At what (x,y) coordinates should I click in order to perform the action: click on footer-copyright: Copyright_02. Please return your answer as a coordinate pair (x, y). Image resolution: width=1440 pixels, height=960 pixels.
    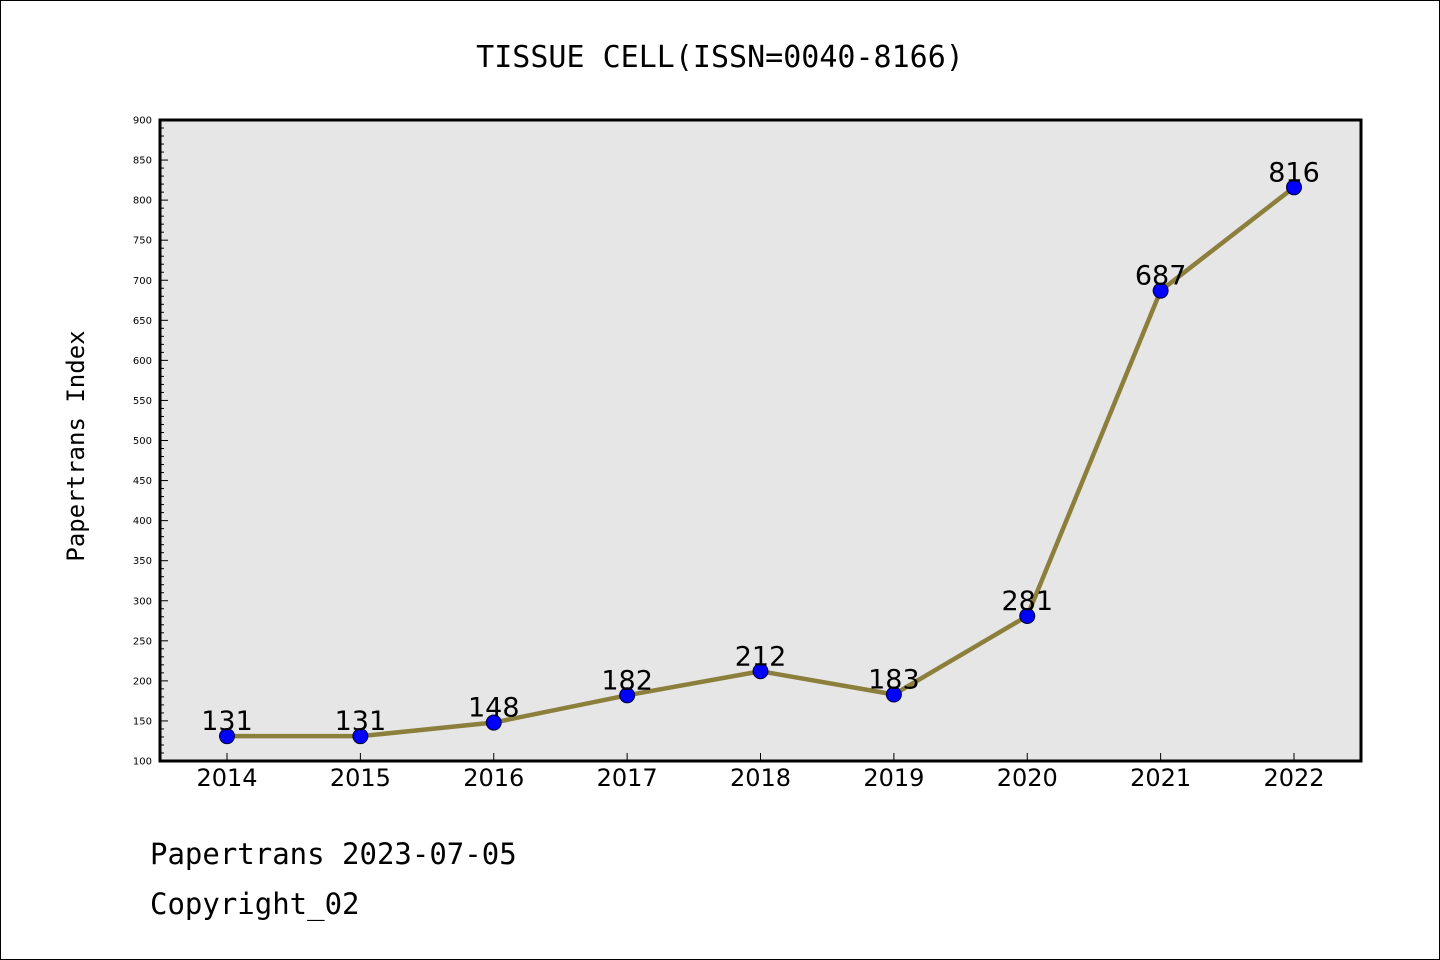
    Looking at the image, I should click on (255, 904).